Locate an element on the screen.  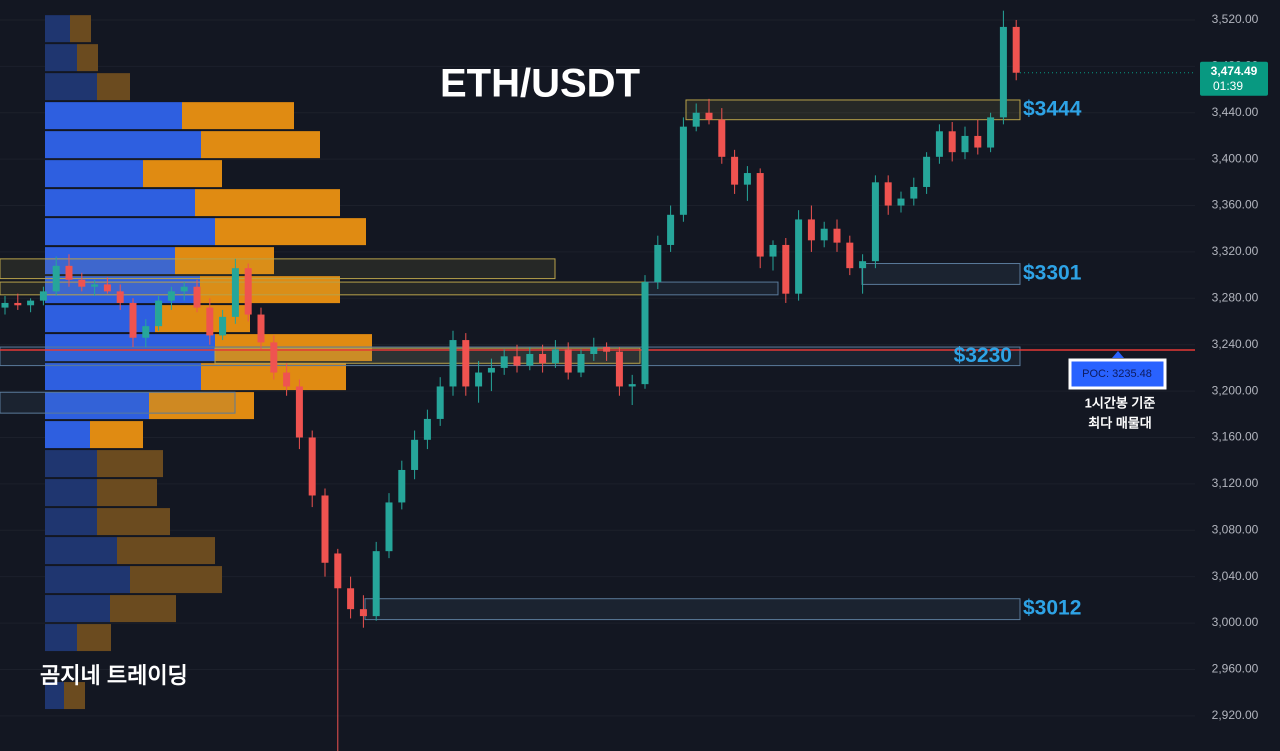
y-tick-label: 3,440.00 is located at coordinates (1235, 112).